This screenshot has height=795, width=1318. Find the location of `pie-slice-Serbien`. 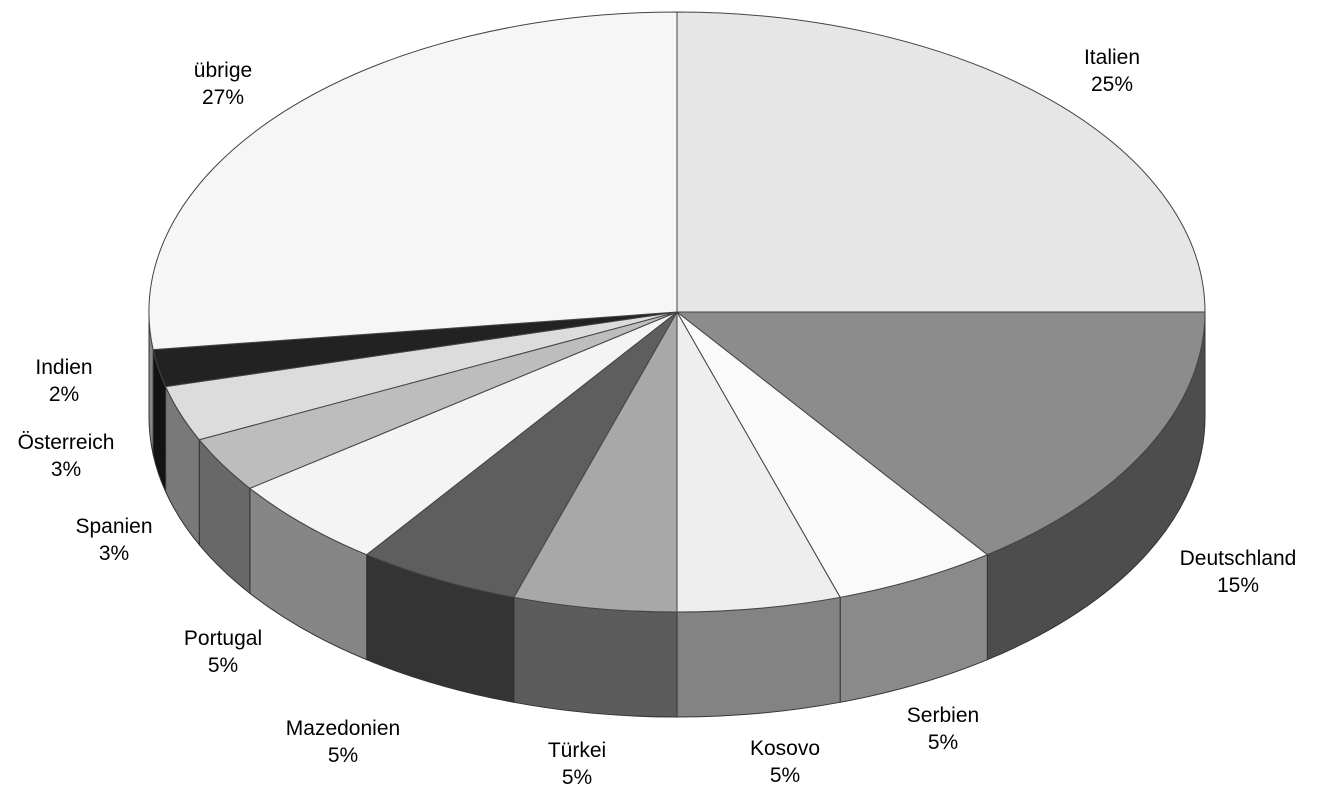

pie-slice-Serbien is located at coordinates (832, 454).